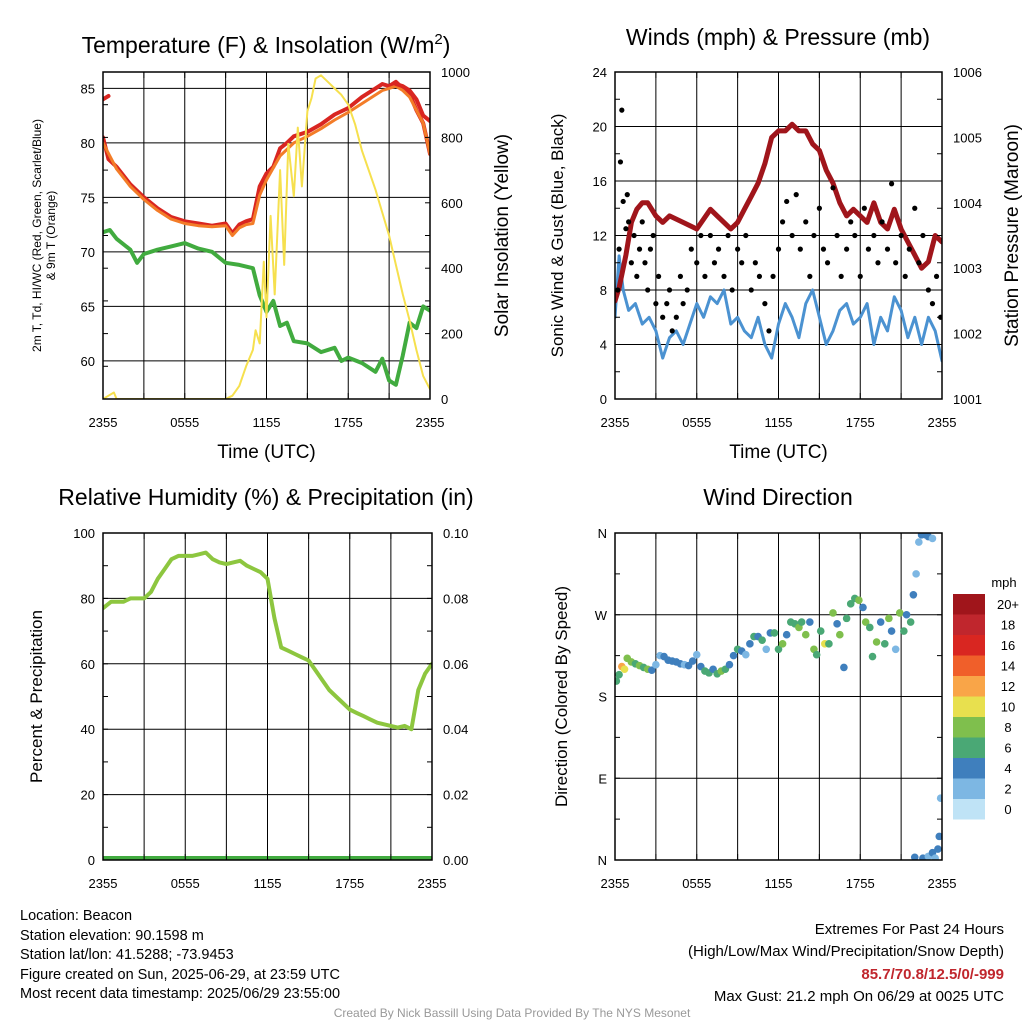 The image size is (1024, 1024). Describe the element at coordinates (1007, 727) in the screenshot. I see `legend-label: 8` at that location.